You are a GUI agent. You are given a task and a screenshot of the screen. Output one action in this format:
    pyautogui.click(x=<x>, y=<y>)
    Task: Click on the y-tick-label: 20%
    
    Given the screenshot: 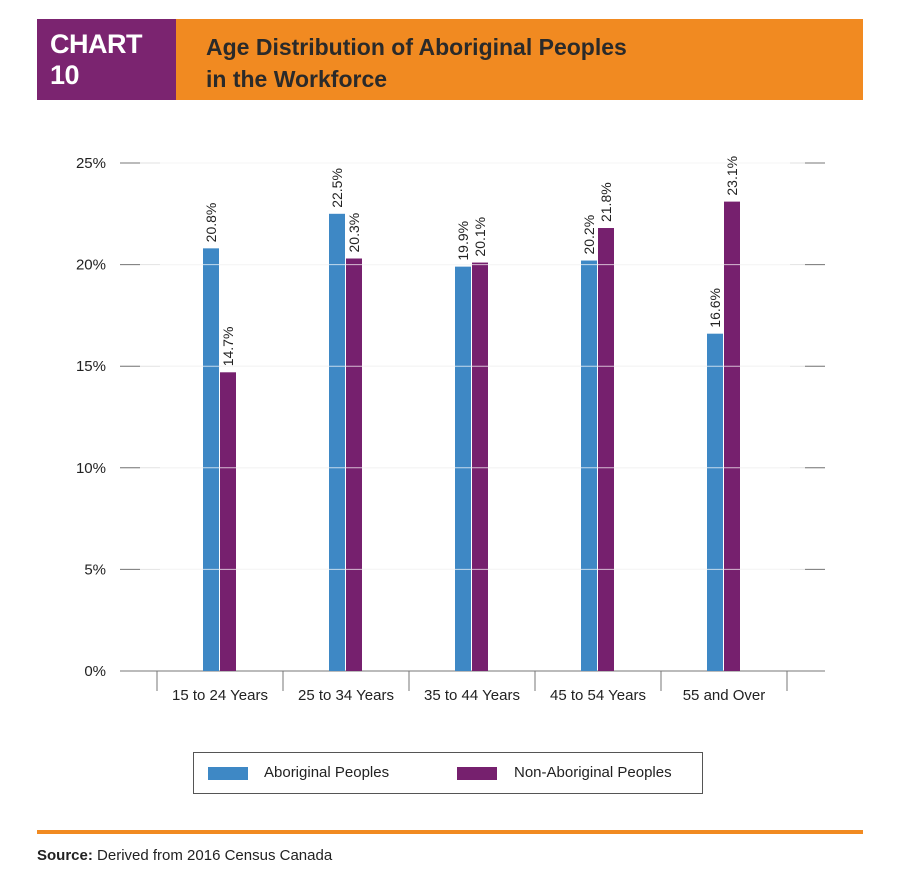 What is the action you would take?
    pyautogui.click(x=91, y=265)
    